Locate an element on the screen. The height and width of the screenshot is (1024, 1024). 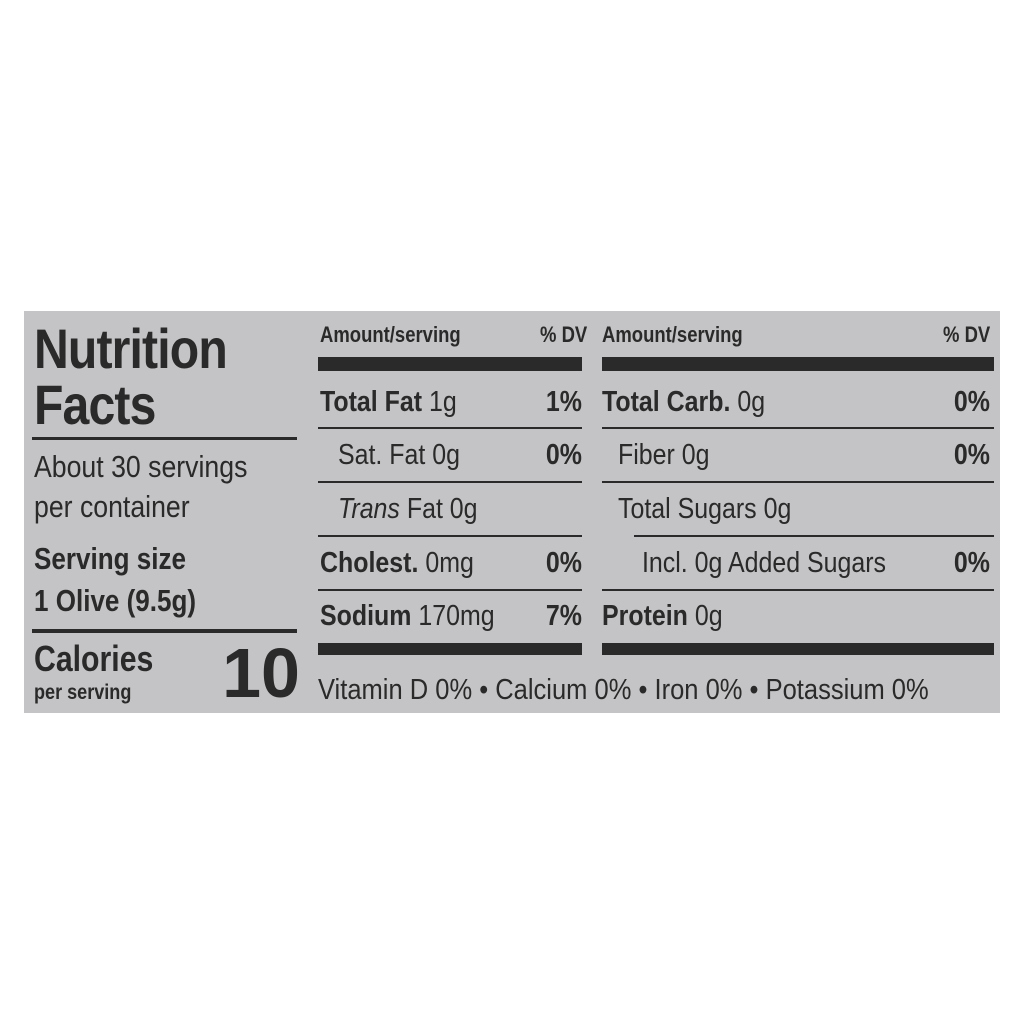
title-line-1: Nutrition is located at coordinates (131, 348).